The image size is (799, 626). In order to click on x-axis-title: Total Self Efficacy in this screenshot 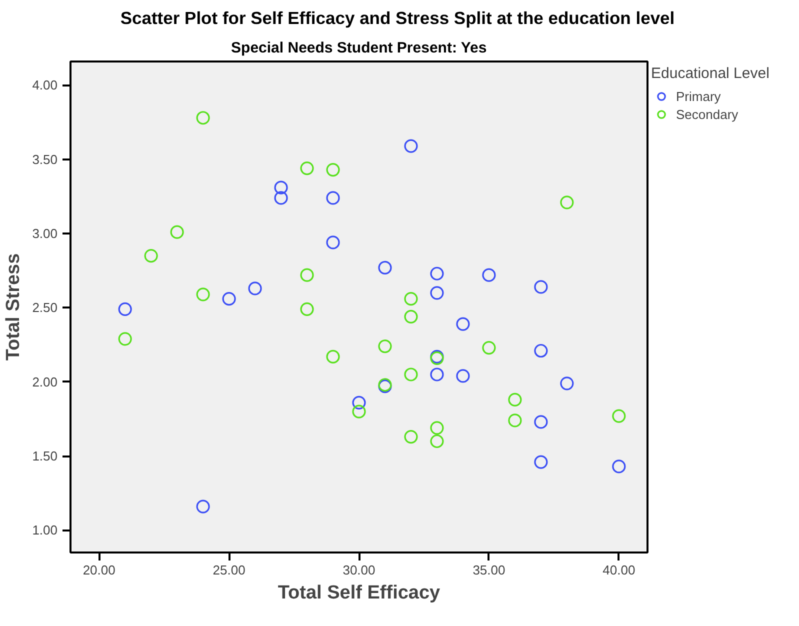, I will do `click(359, 593)`.